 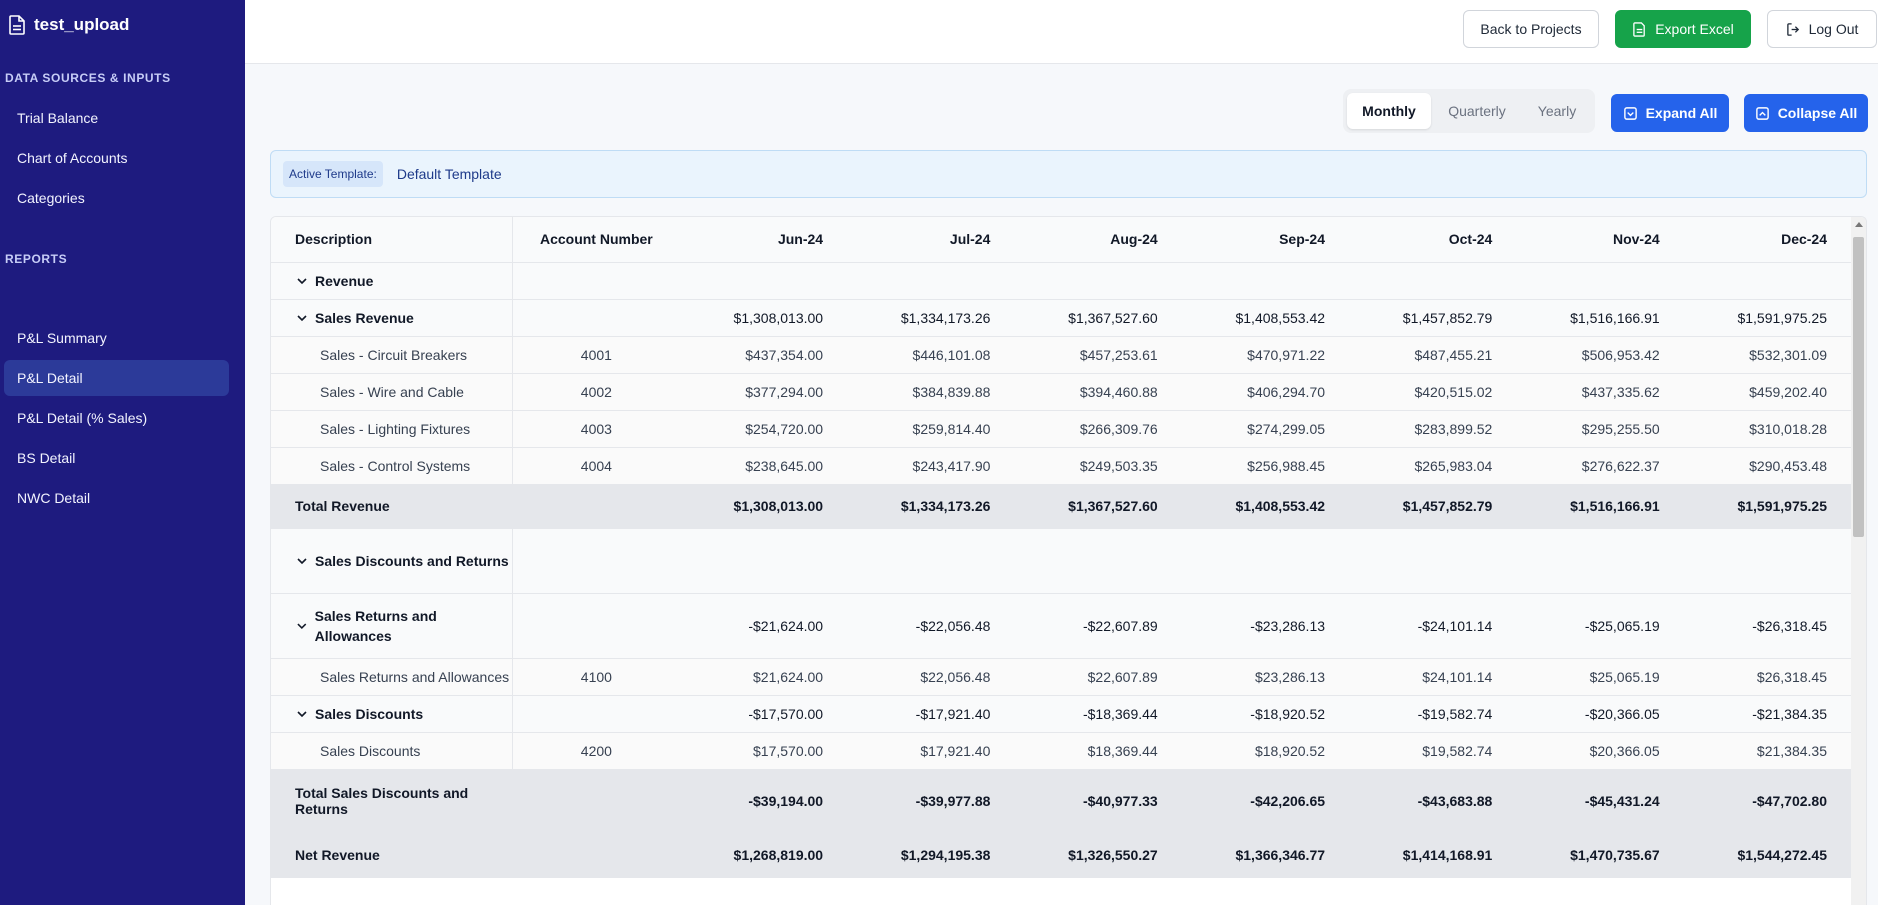 I want to click on row-value-dec-24: $1,591,975.25, so click(x=1767, y=506).